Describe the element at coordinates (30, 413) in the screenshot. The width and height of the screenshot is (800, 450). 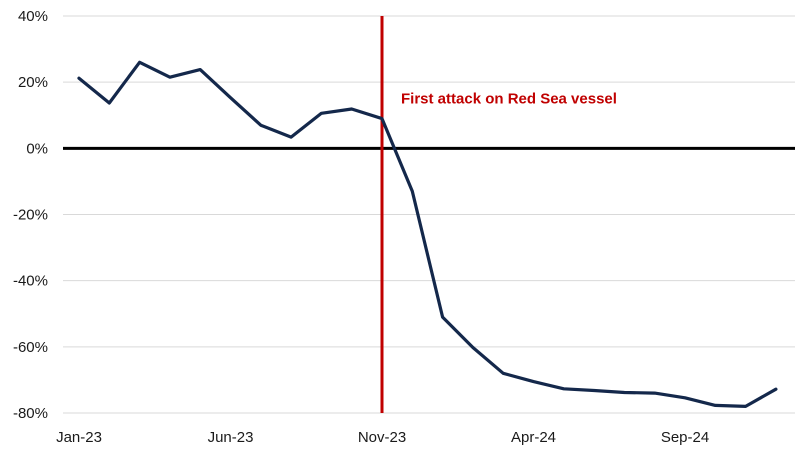
I see `y-tick-label: -80%` at that location.